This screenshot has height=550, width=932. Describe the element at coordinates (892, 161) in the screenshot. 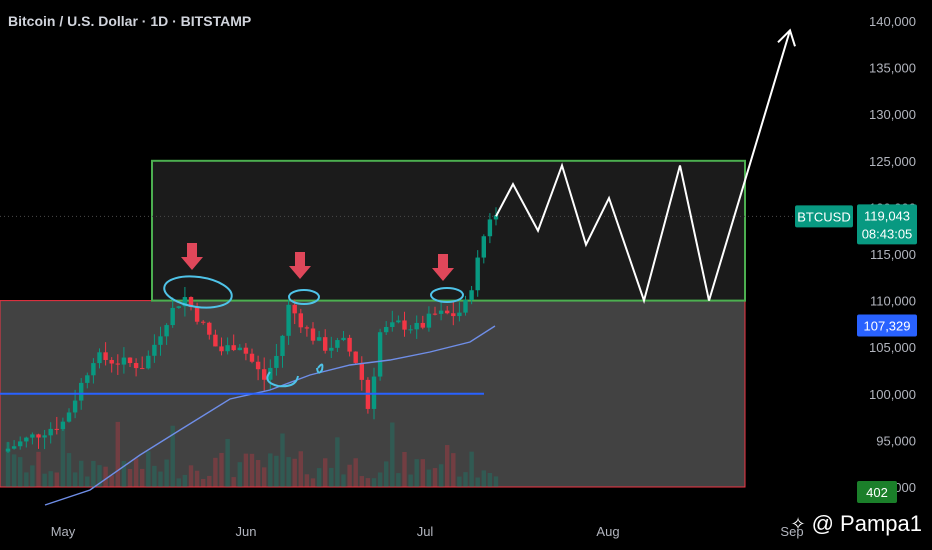

I see `price-tick-label: 125,000` at that location.